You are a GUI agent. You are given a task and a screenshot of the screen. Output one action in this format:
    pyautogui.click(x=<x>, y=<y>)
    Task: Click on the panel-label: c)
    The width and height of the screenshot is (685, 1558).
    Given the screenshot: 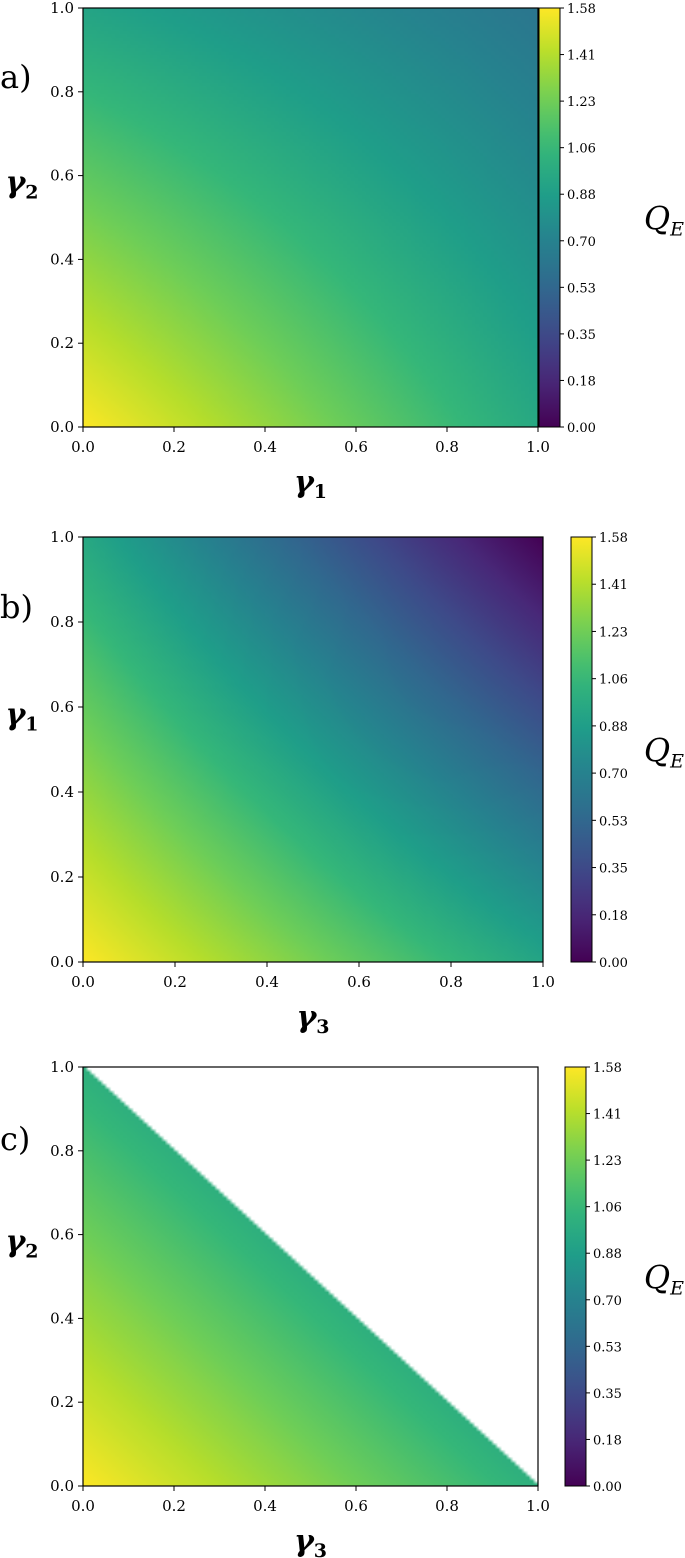 What is the action you would take?
    pyautogui.click(x=15, y=1139)
    